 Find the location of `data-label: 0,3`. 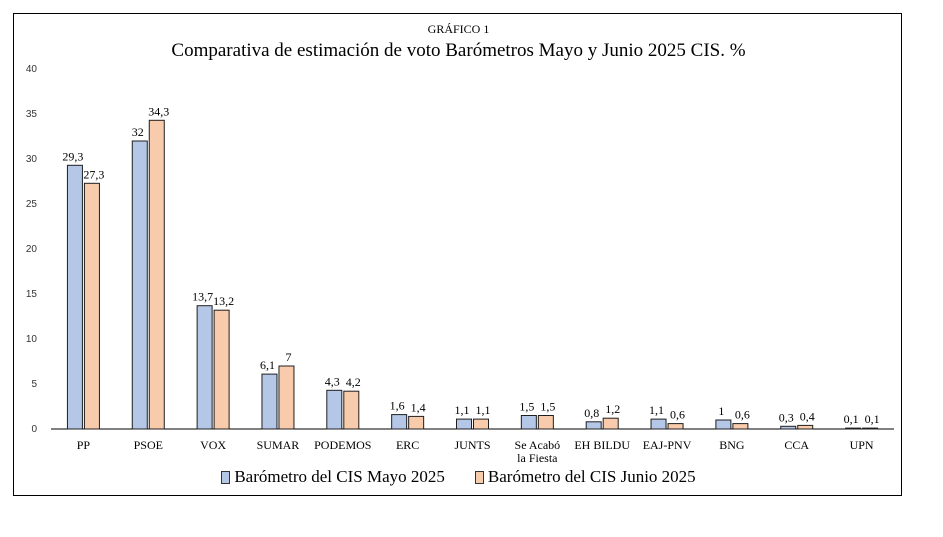

data-label: 0,3 is located at coordinates (786, 417).